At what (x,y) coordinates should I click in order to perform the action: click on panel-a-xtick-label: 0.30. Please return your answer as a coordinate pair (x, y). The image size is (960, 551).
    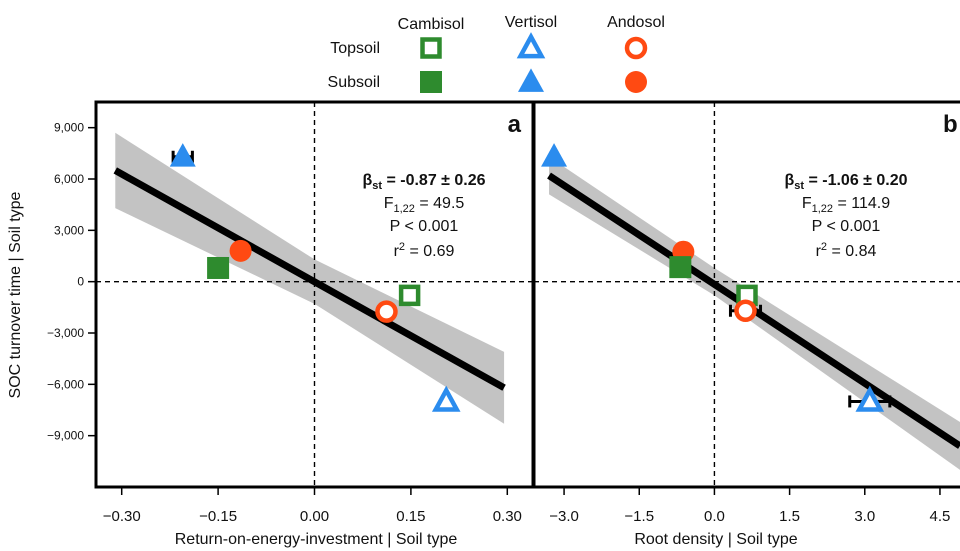
    Looking at the image, I should click on (507, 516).